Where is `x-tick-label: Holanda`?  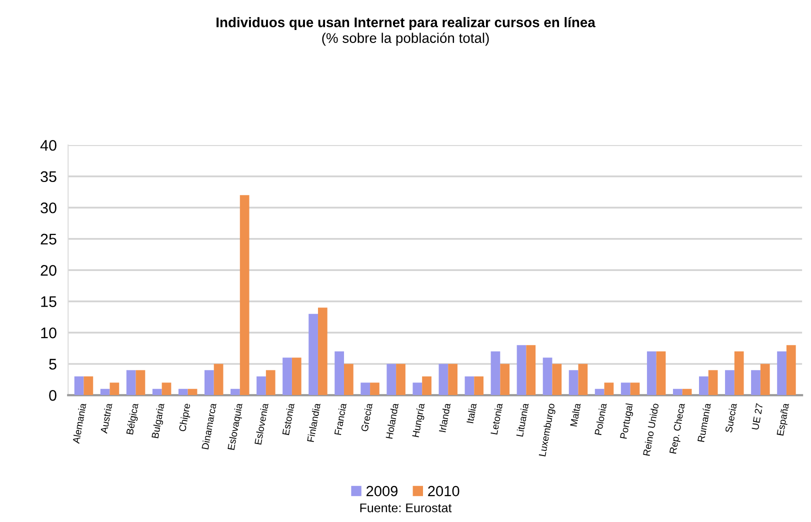 x-tick-label: Holanda is located at coordinates (392, 420).